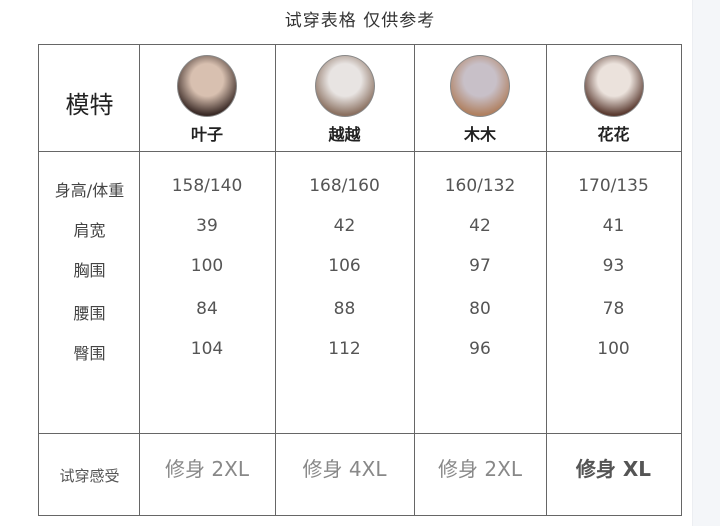  I want to click on cell-value: 97, so click(480, 266).